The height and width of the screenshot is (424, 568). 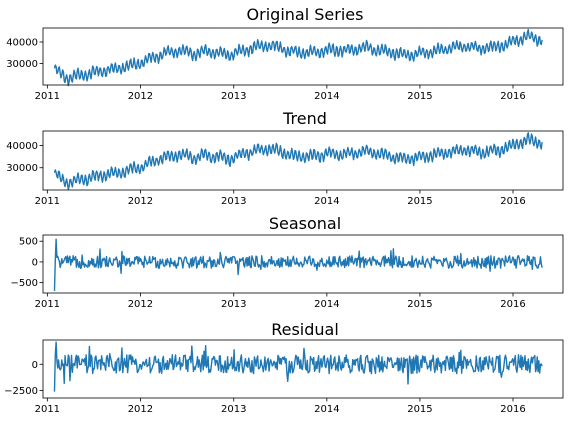 What do you see at coordinates (21, 391) in the screenshot?
I see `y-tick-label: −2500` at bounding box center [21, 391].